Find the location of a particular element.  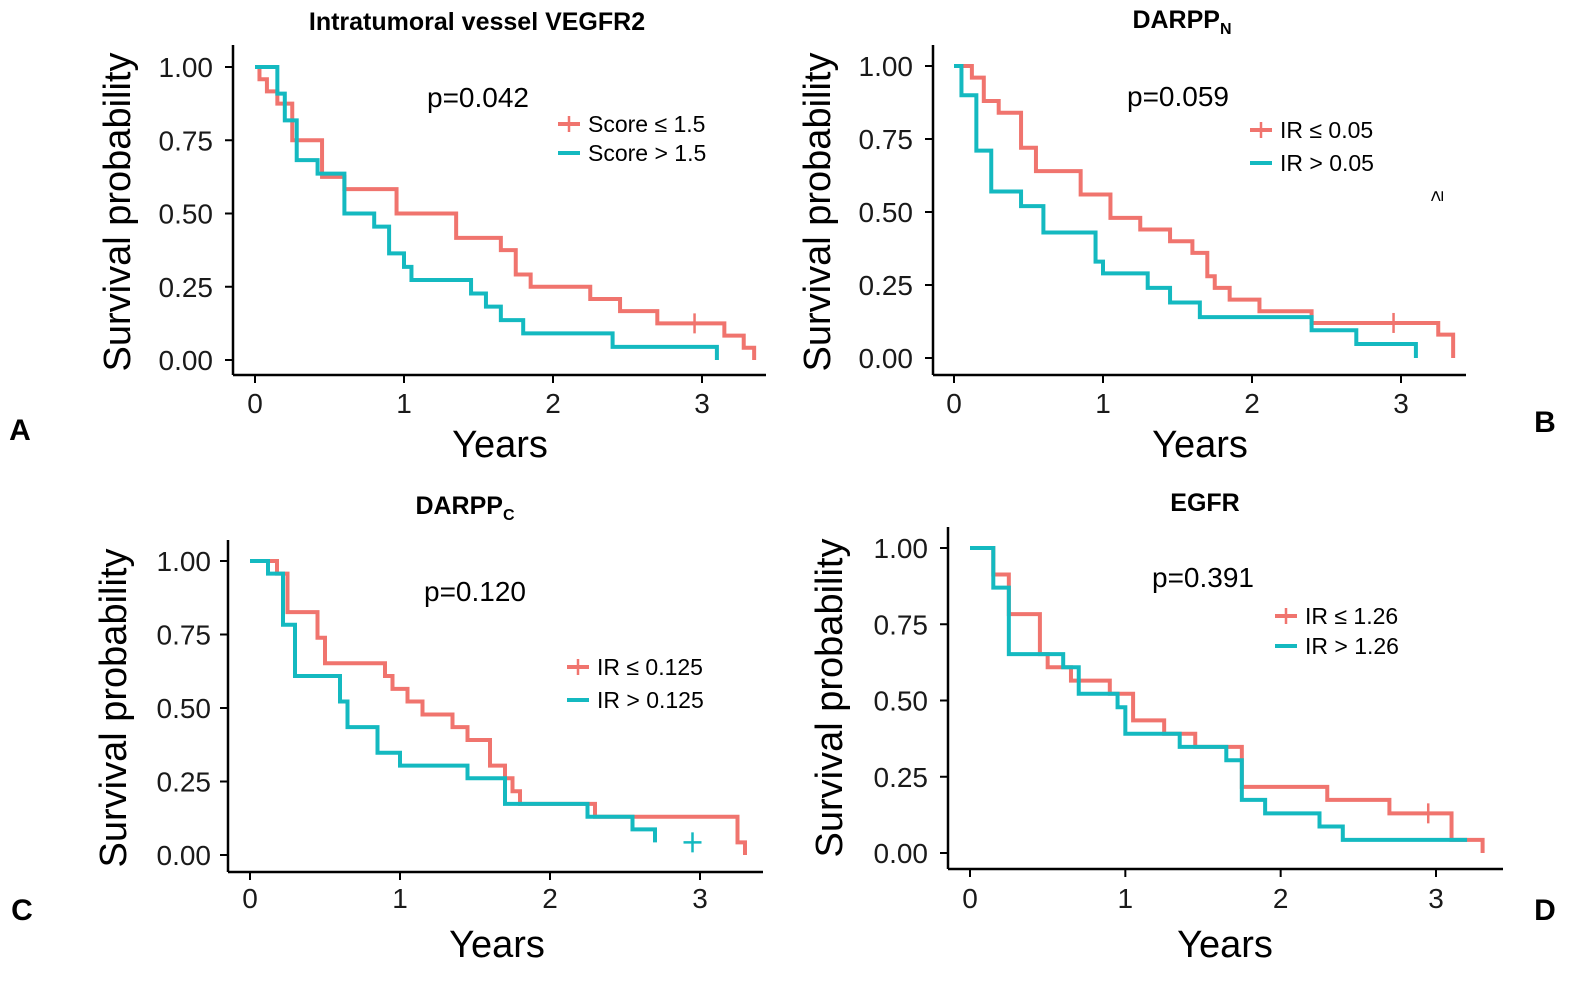

panel-letter: D is located at coordinates (1545, 910).